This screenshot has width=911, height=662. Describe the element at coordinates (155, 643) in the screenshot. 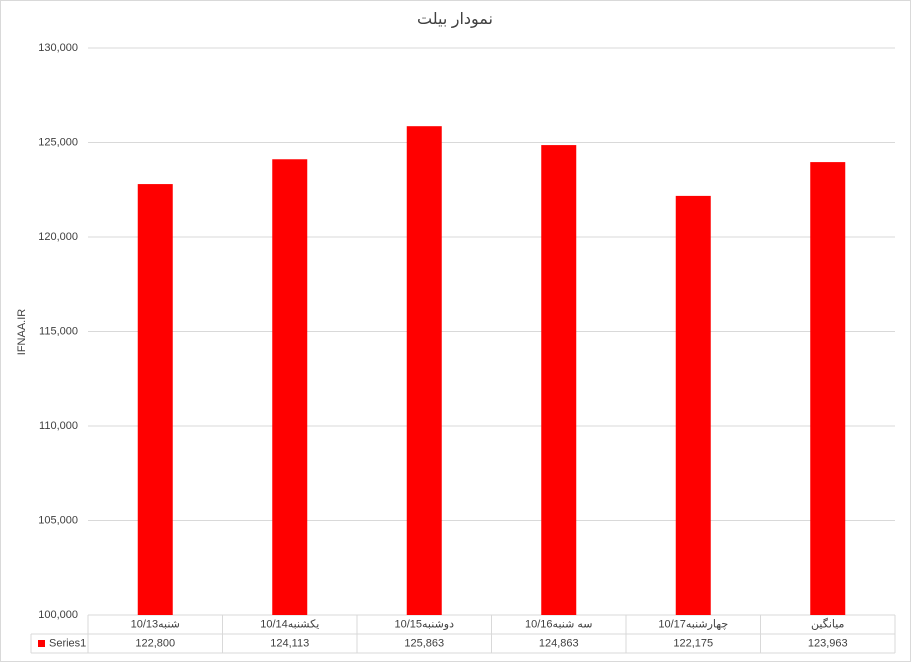

I see `value-label: 122,800` at that location.